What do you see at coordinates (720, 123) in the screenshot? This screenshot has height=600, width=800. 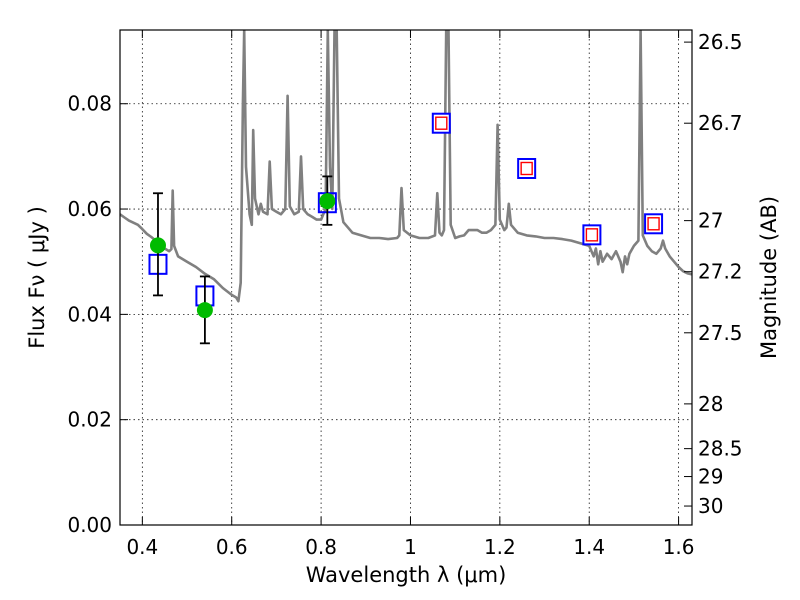 I see `right-tick-label: 26.7` at bounding box center [720, 123].